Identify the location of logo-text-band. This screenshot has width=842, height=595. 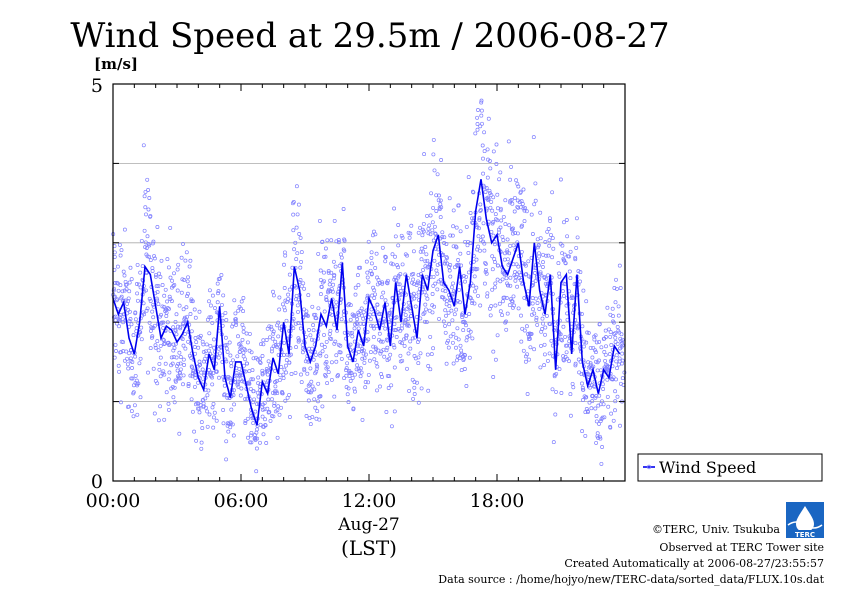
(805, 534).